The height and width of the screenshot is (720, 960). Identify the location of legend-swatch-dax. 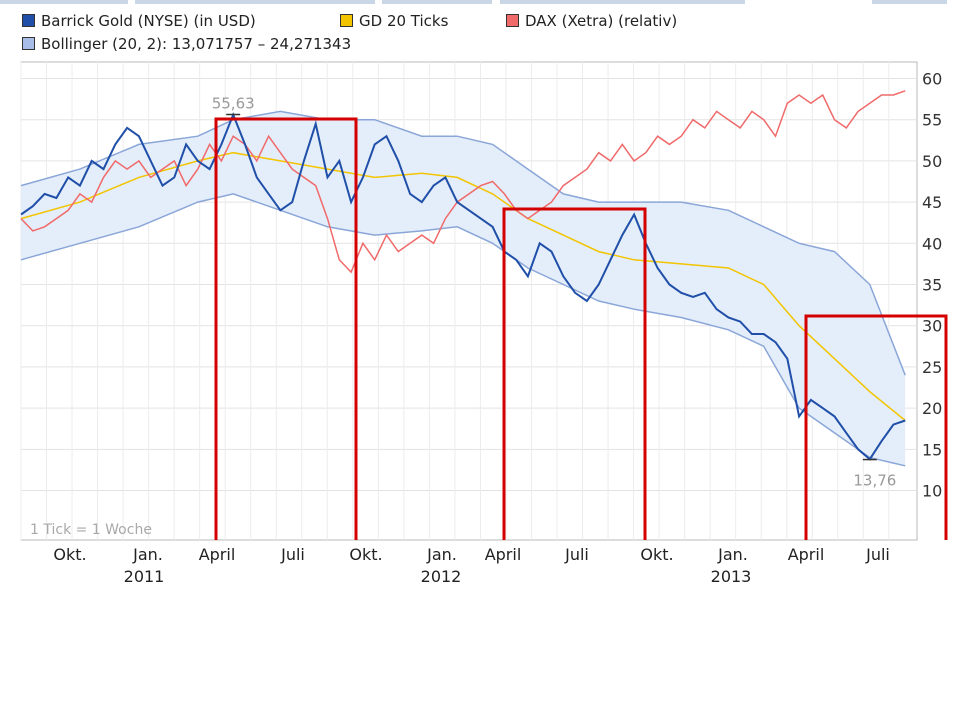
(512, 20).